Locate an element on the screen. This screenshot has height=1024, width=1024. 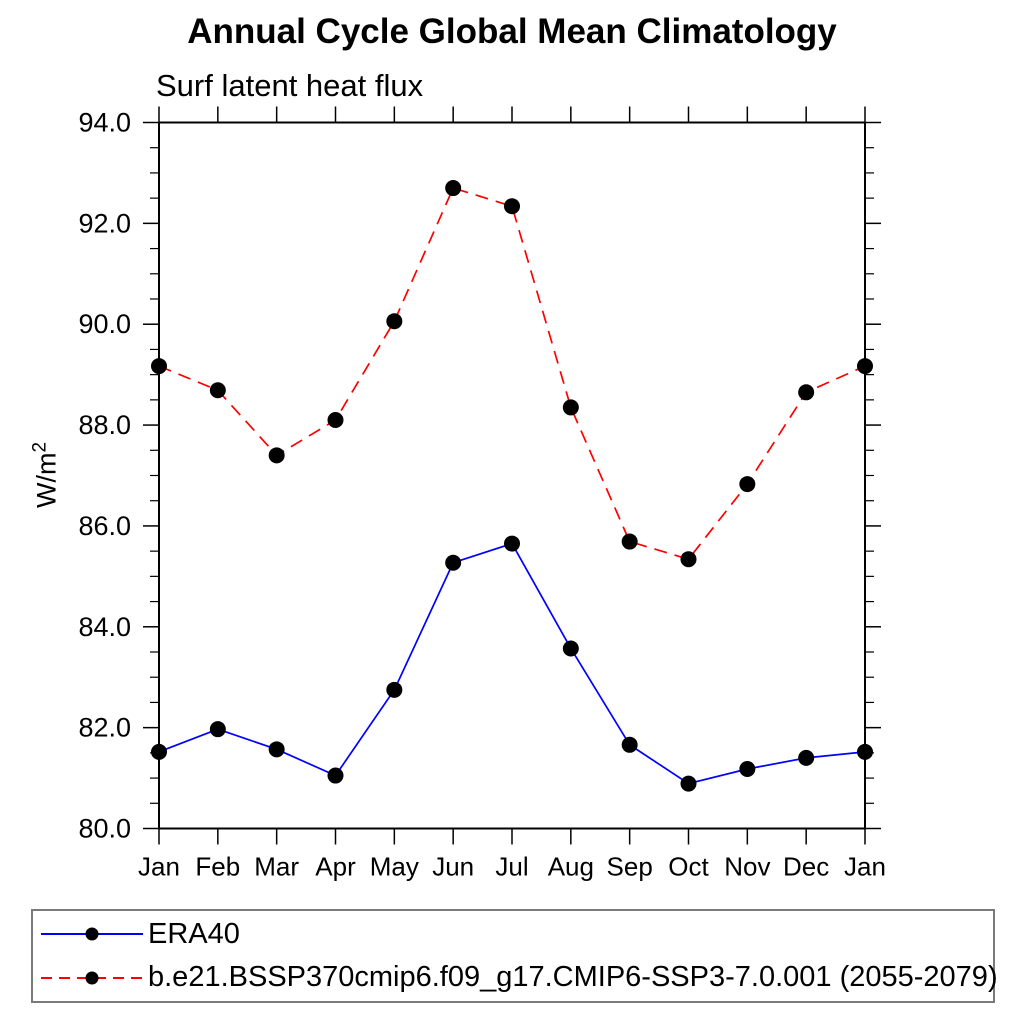
x-tick-label: Feb is located at coordinates (217, 867).